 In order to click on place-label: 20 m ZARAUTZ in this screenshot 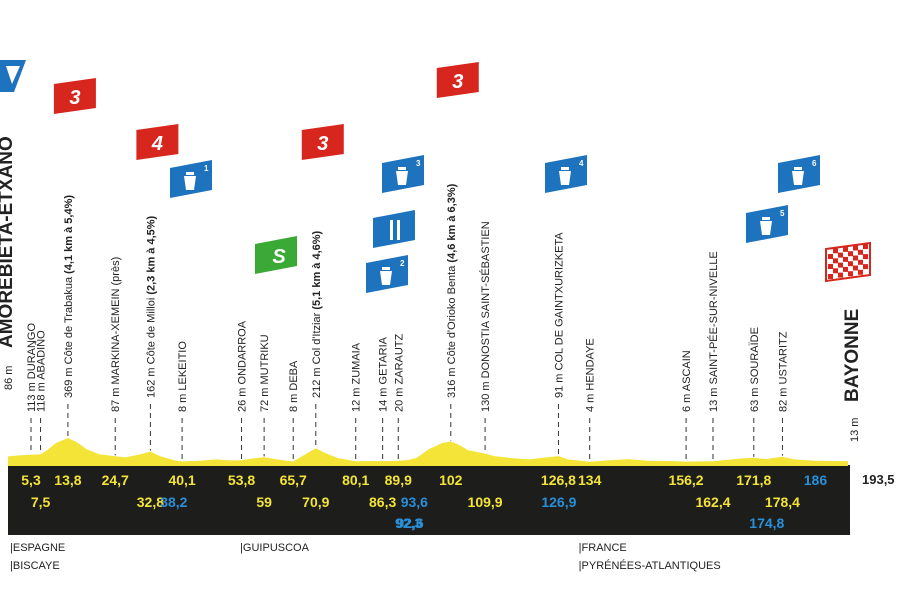, I will do `click(399, 372)`.